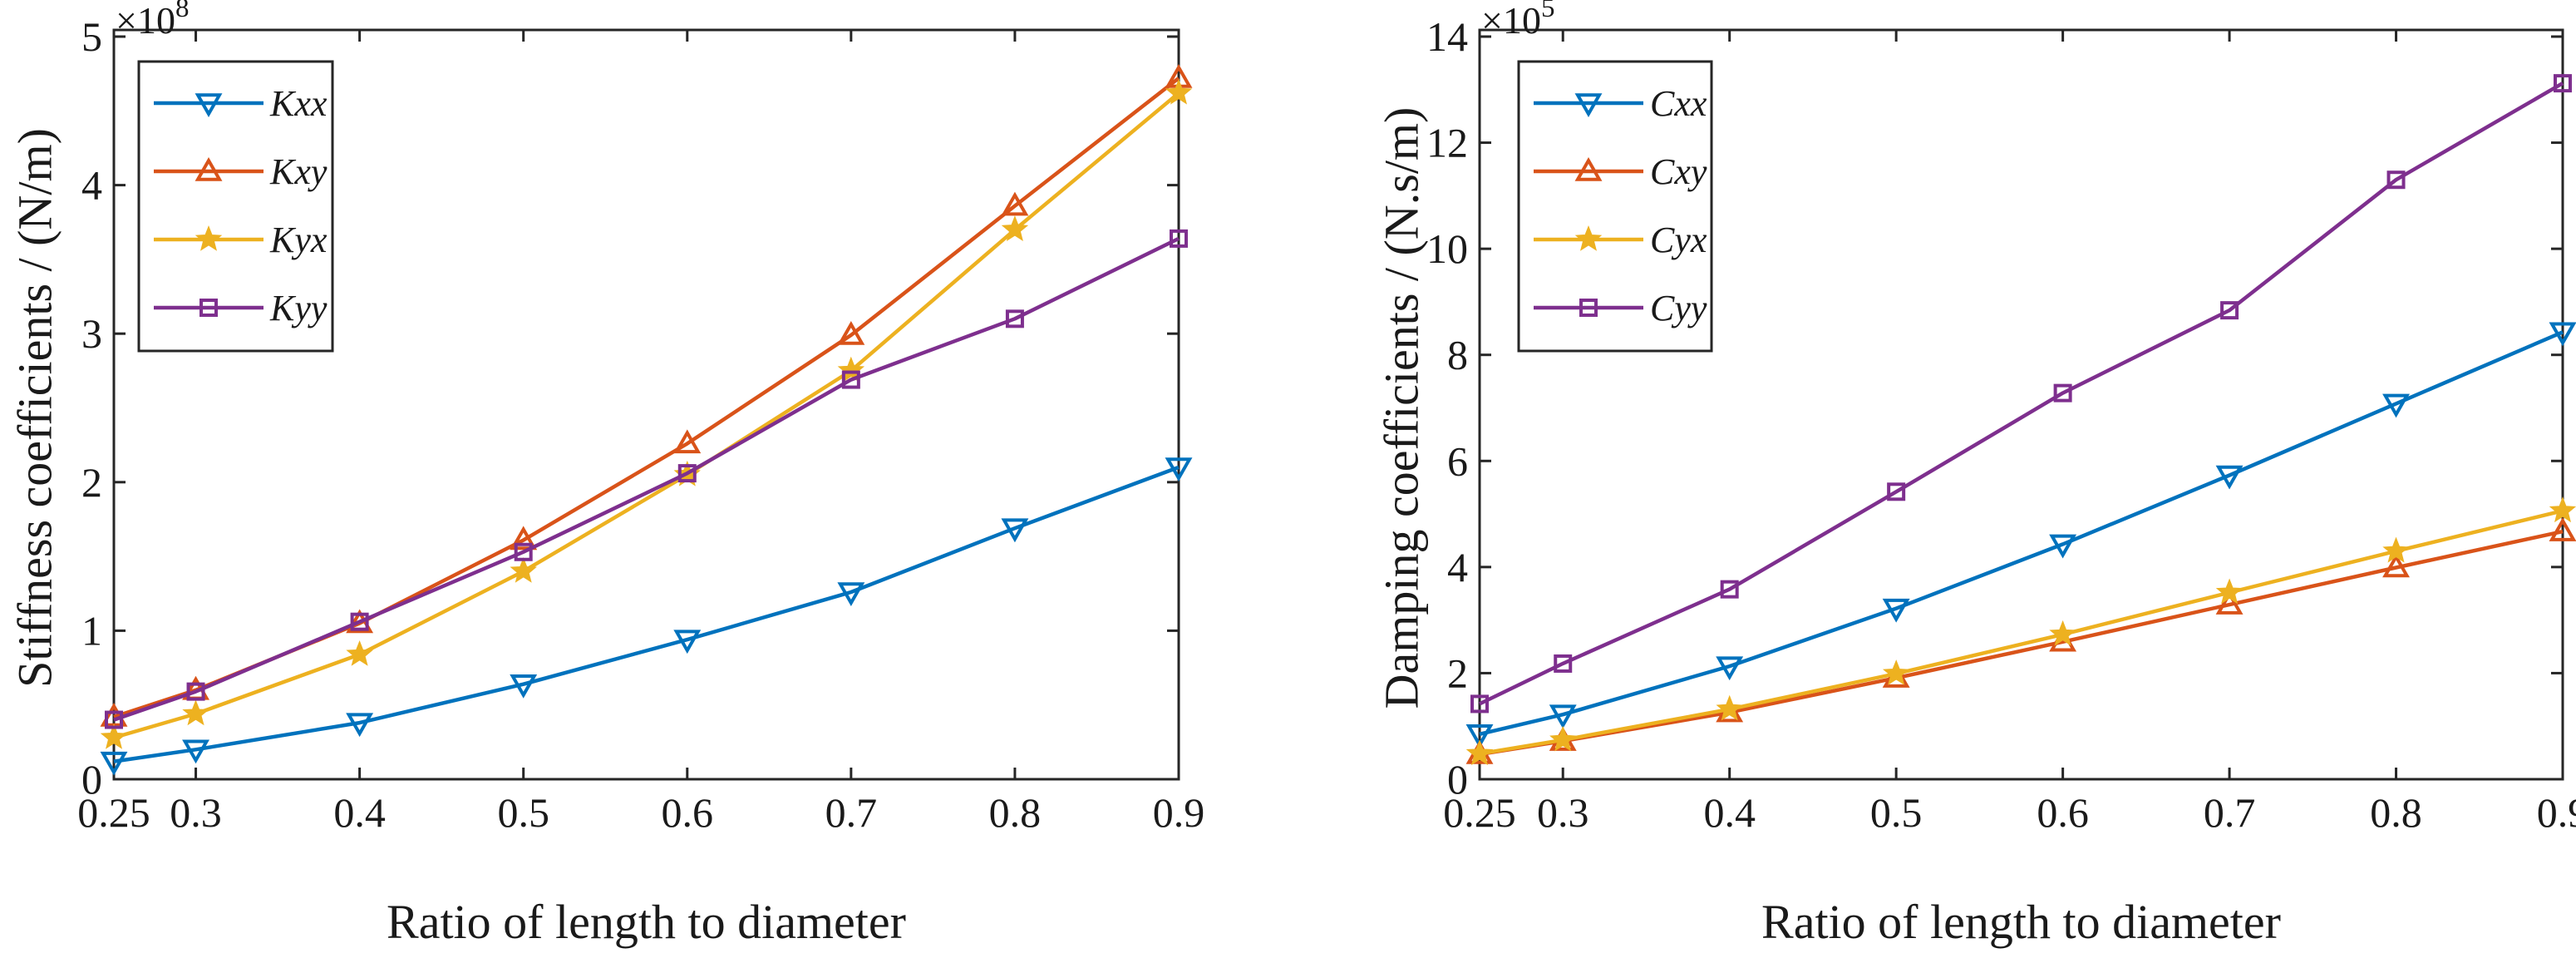 The height and width of the screenshot is (968, 2576). Describe the element at coordinates (208, 308) in the screenshot. I see `legend-marker-kyy` at that location.